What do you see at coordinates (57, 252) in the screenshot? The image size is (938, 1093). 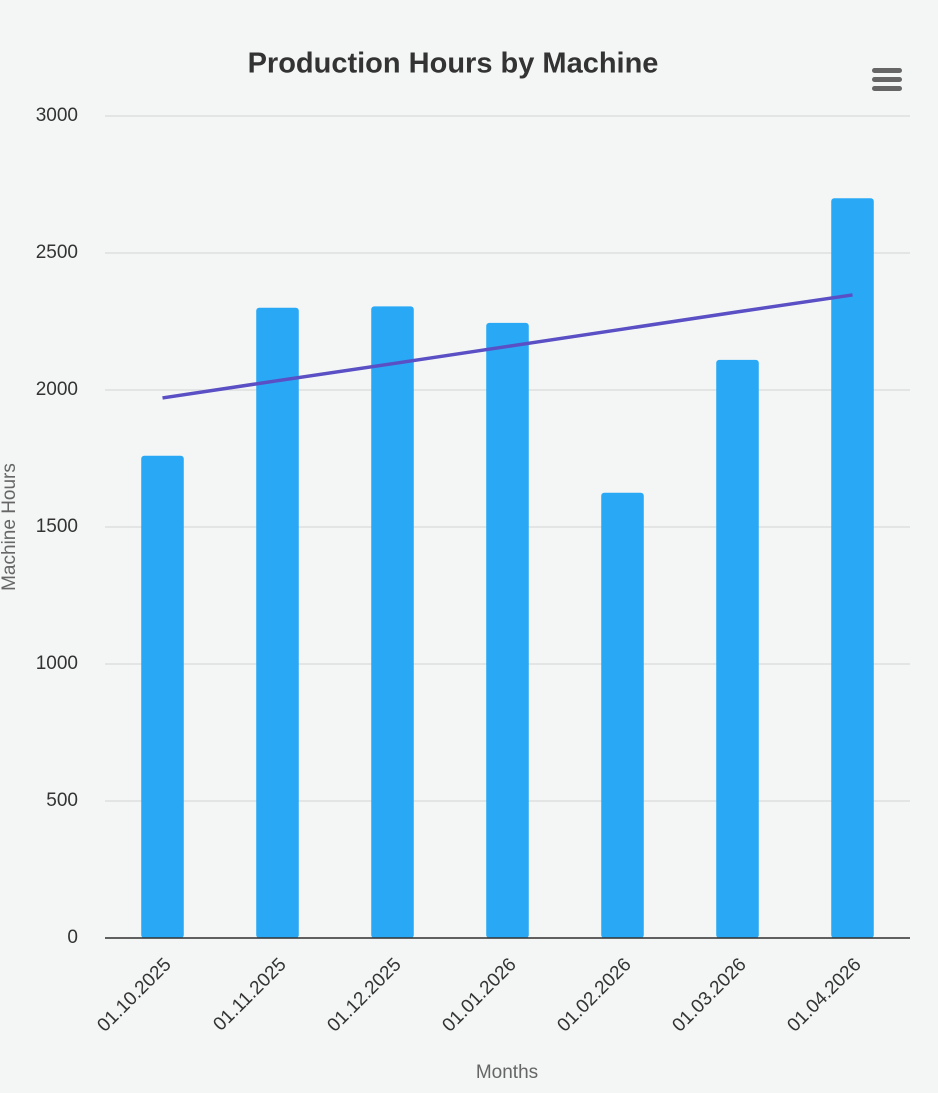 I see `y-tick-label: 2500` at bounding box center [57, 252].